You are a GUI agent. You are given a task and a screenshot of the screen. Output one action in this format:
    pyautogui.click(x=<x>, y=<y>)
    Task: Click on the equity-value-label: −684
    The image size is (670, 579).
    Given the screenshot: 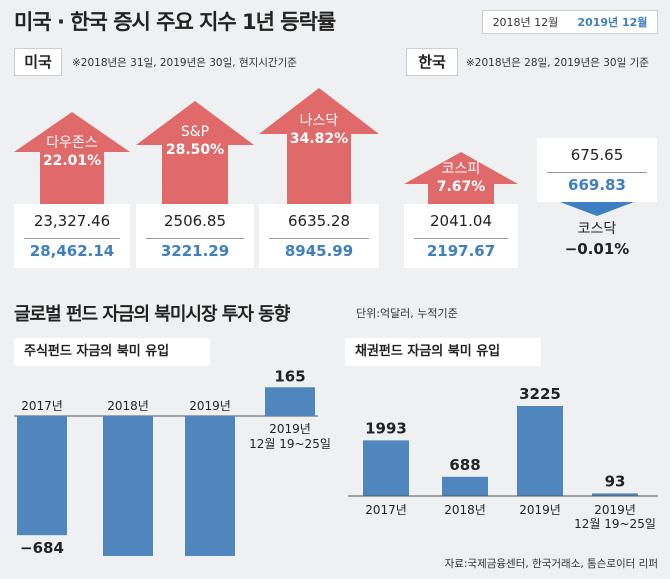 What is the action you would take?
    pyautogui.click(x=42, y=547)
    